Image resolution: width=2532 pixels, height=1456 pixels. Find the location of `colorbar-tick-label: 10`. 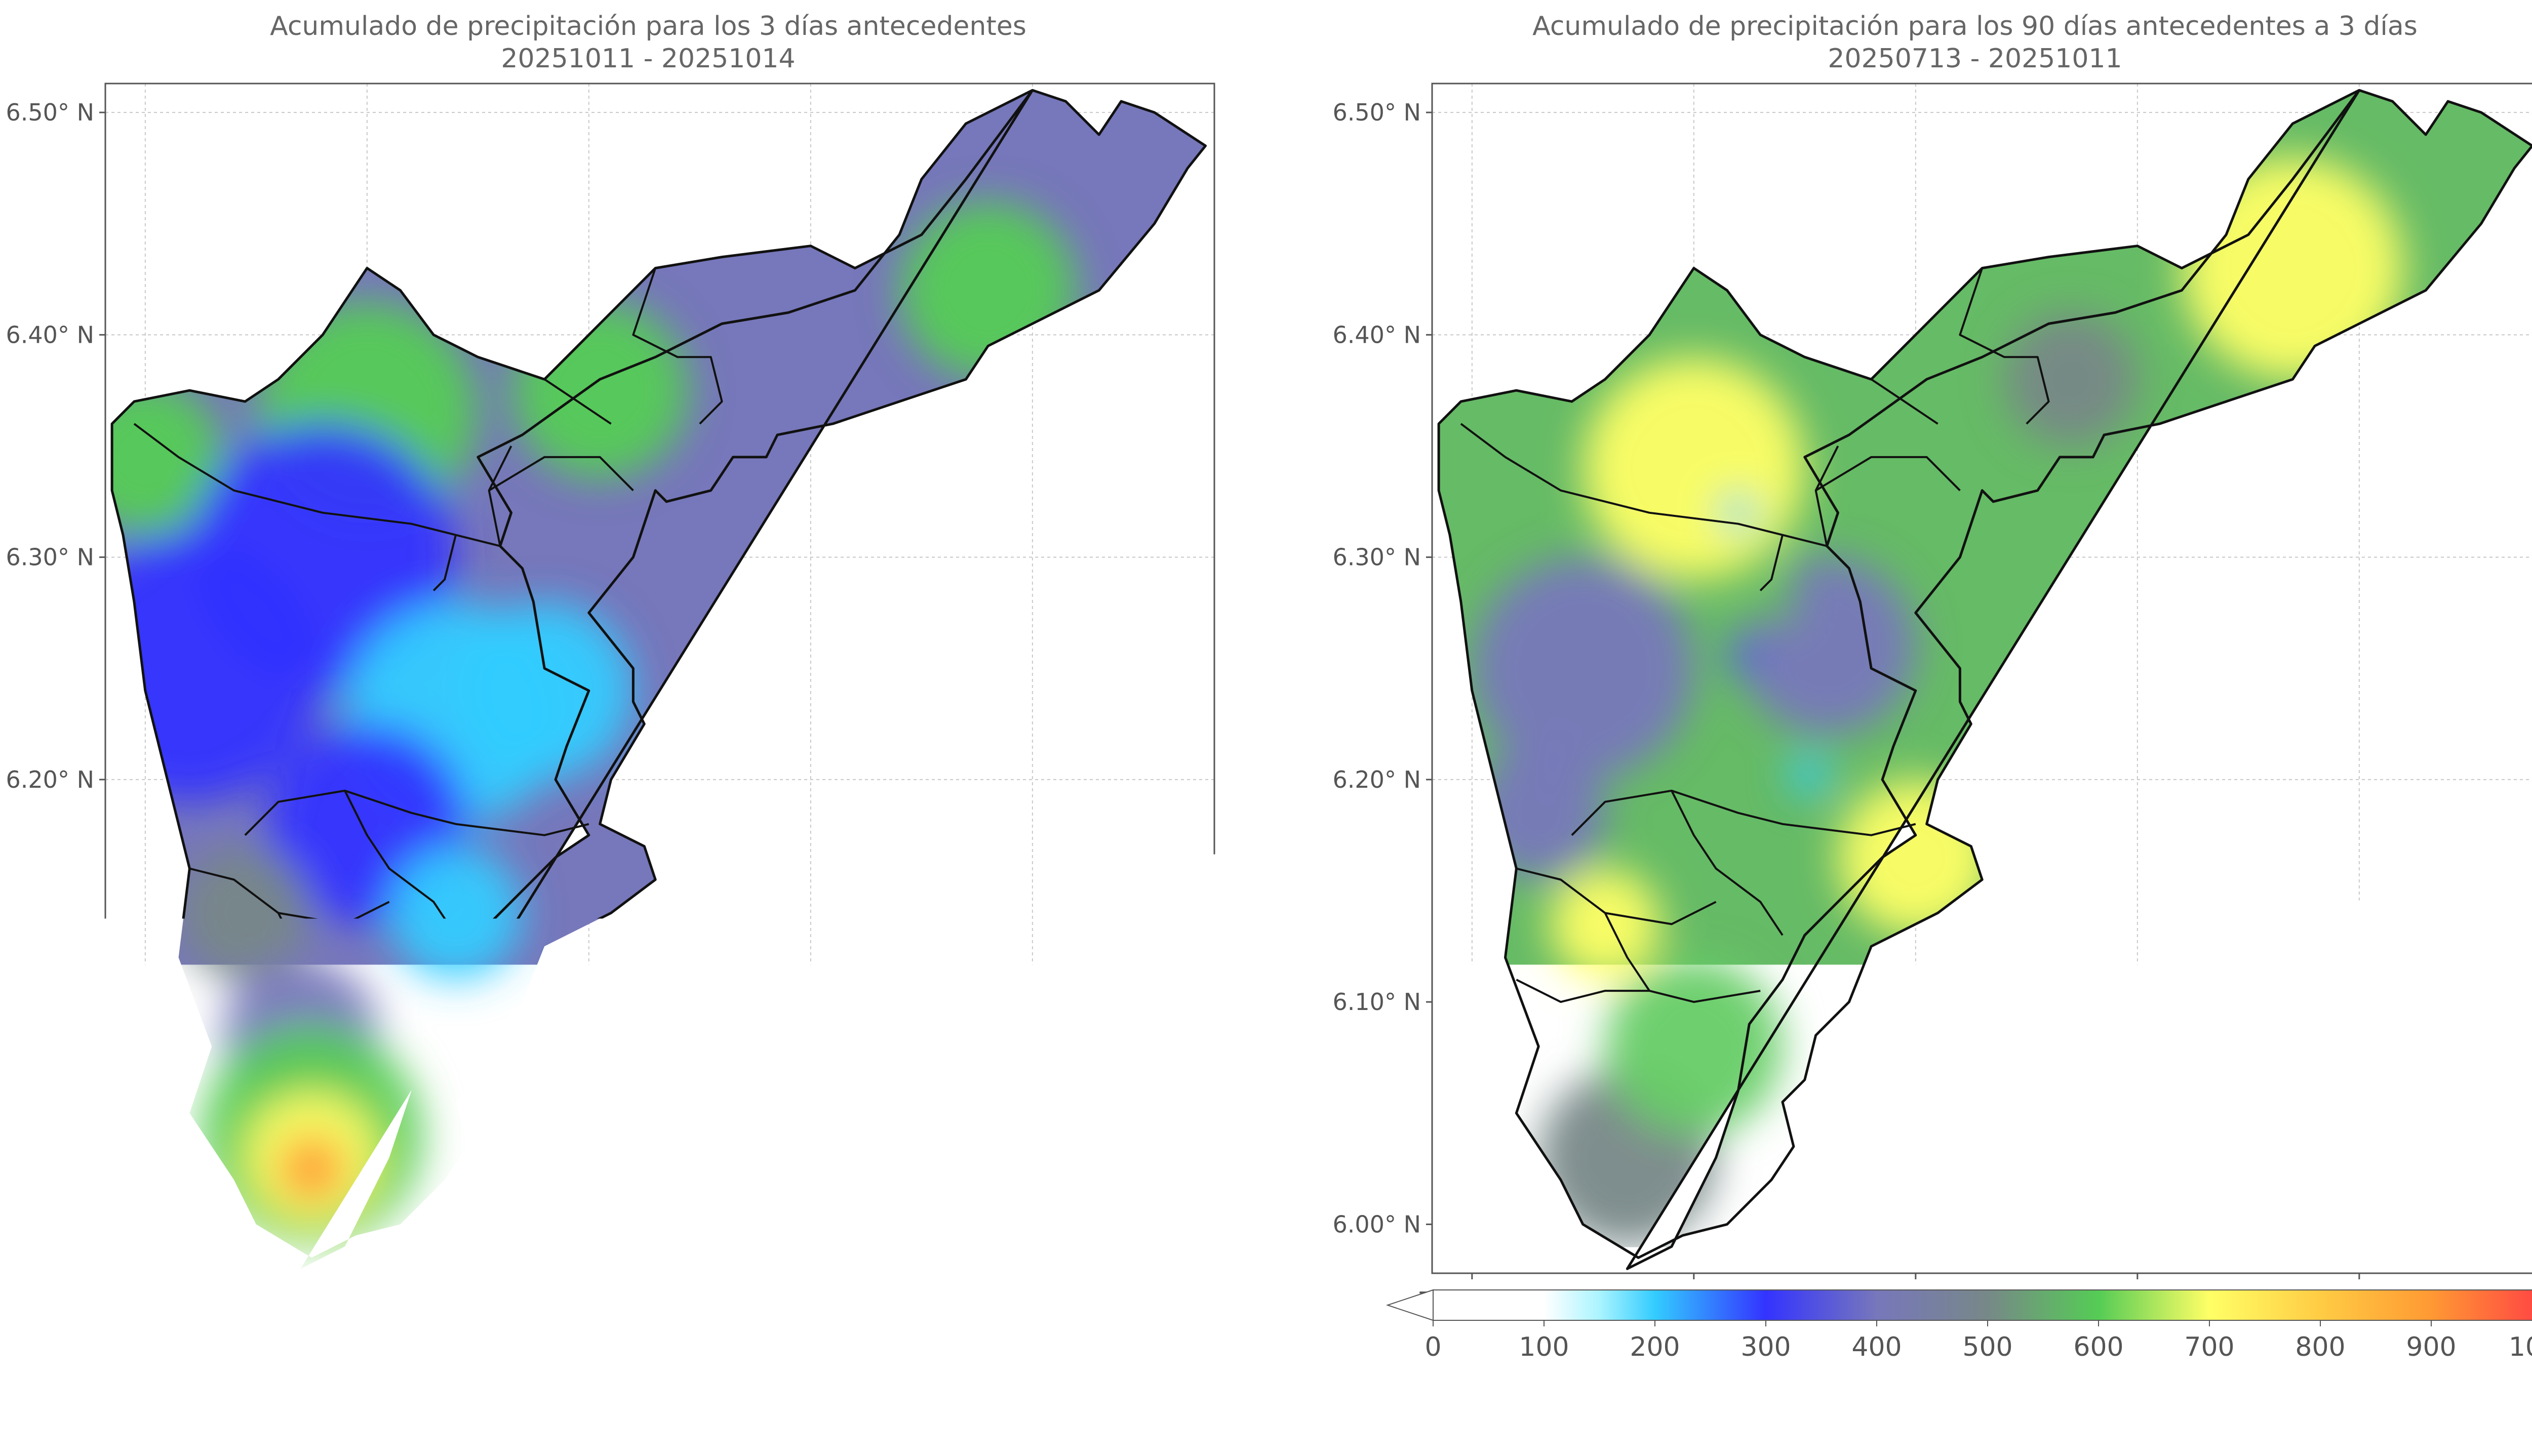

colorbar-tick-label: 10 is located at coordinates (217, 1347).